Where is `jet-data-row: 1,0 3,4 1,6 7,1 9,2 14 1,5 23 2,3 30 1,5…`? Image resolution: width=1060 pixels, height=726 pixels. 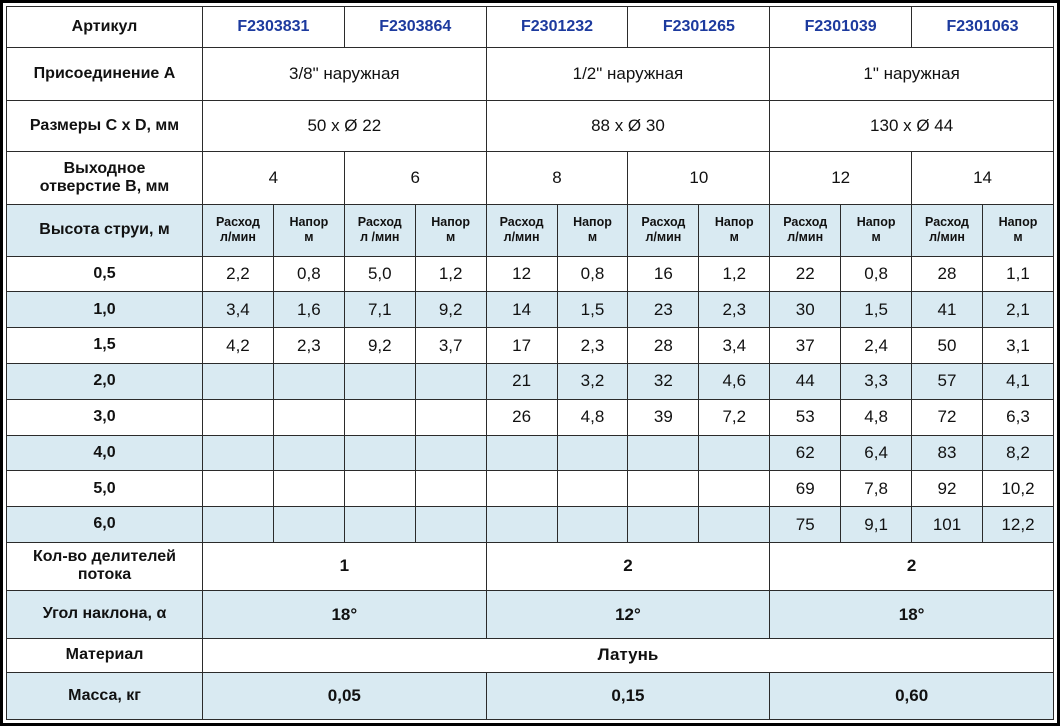
jet-data-row: 1,0 3,4 1,6 7,1 9,2 14 1,5 23 2,3 30 1,5… is located at coordinates (530, 310).